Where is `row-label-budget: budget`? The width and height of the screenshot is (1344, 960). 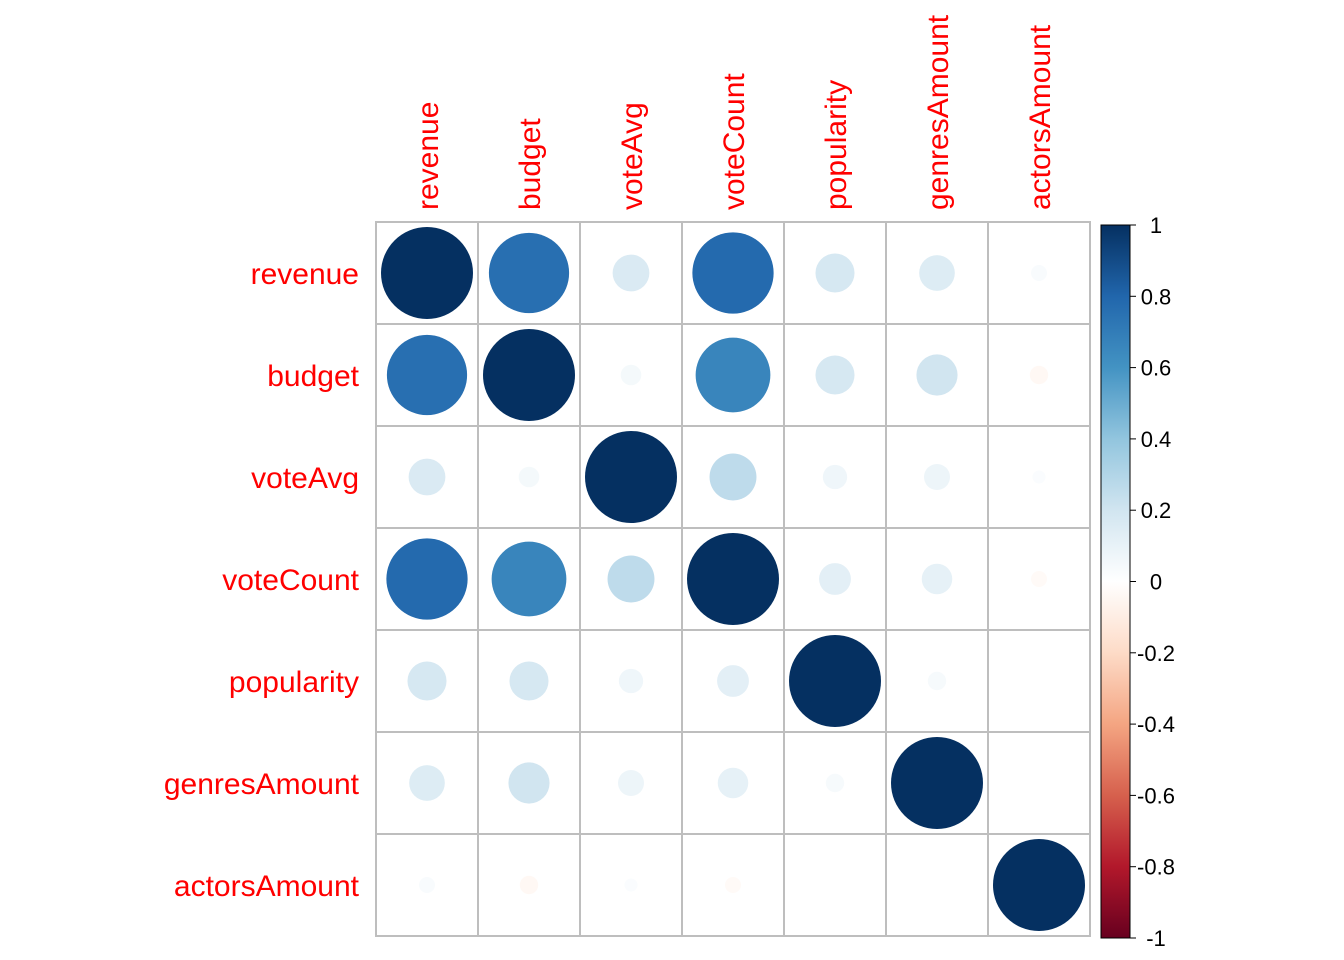 row-label-budget: budget is located at coordinates (313, 376).